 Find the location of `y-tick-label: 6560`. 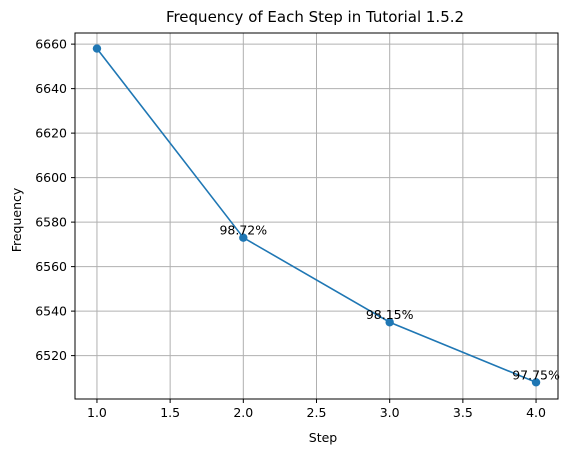

y-tick-label: 6560 is located at coordinates (51, 266).